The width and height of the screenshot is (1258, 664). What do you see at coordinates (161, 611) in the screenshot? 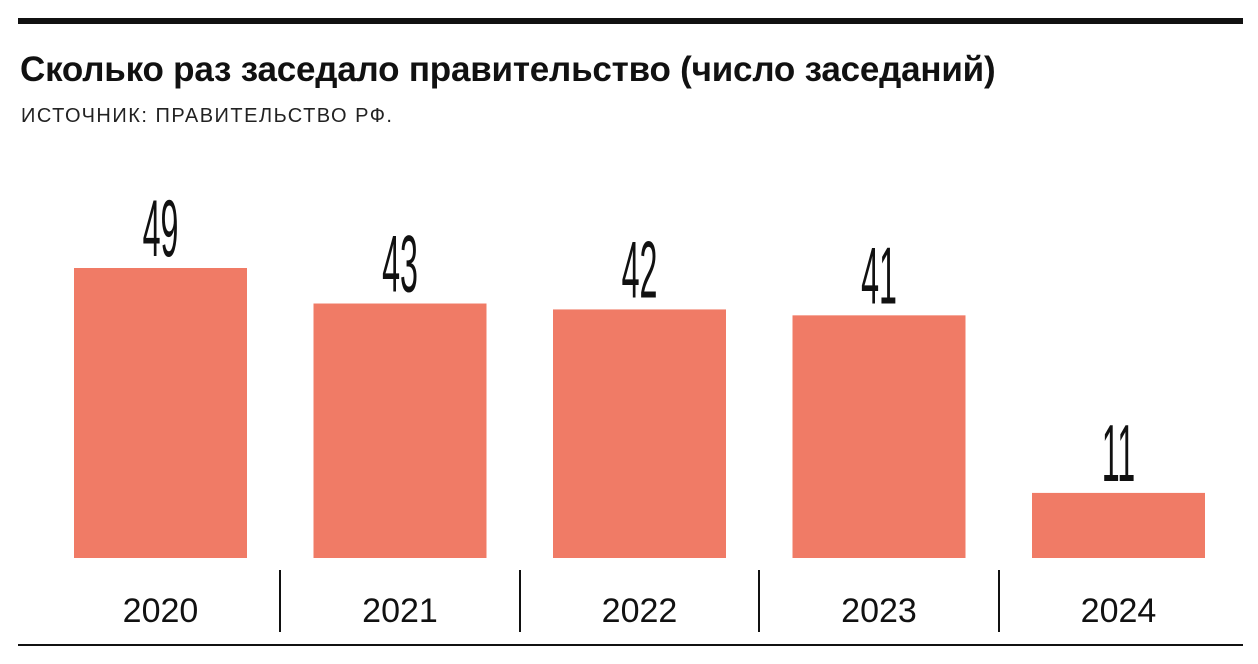
I see `category-label-2020: 2020` at bounding box center [161, 611].